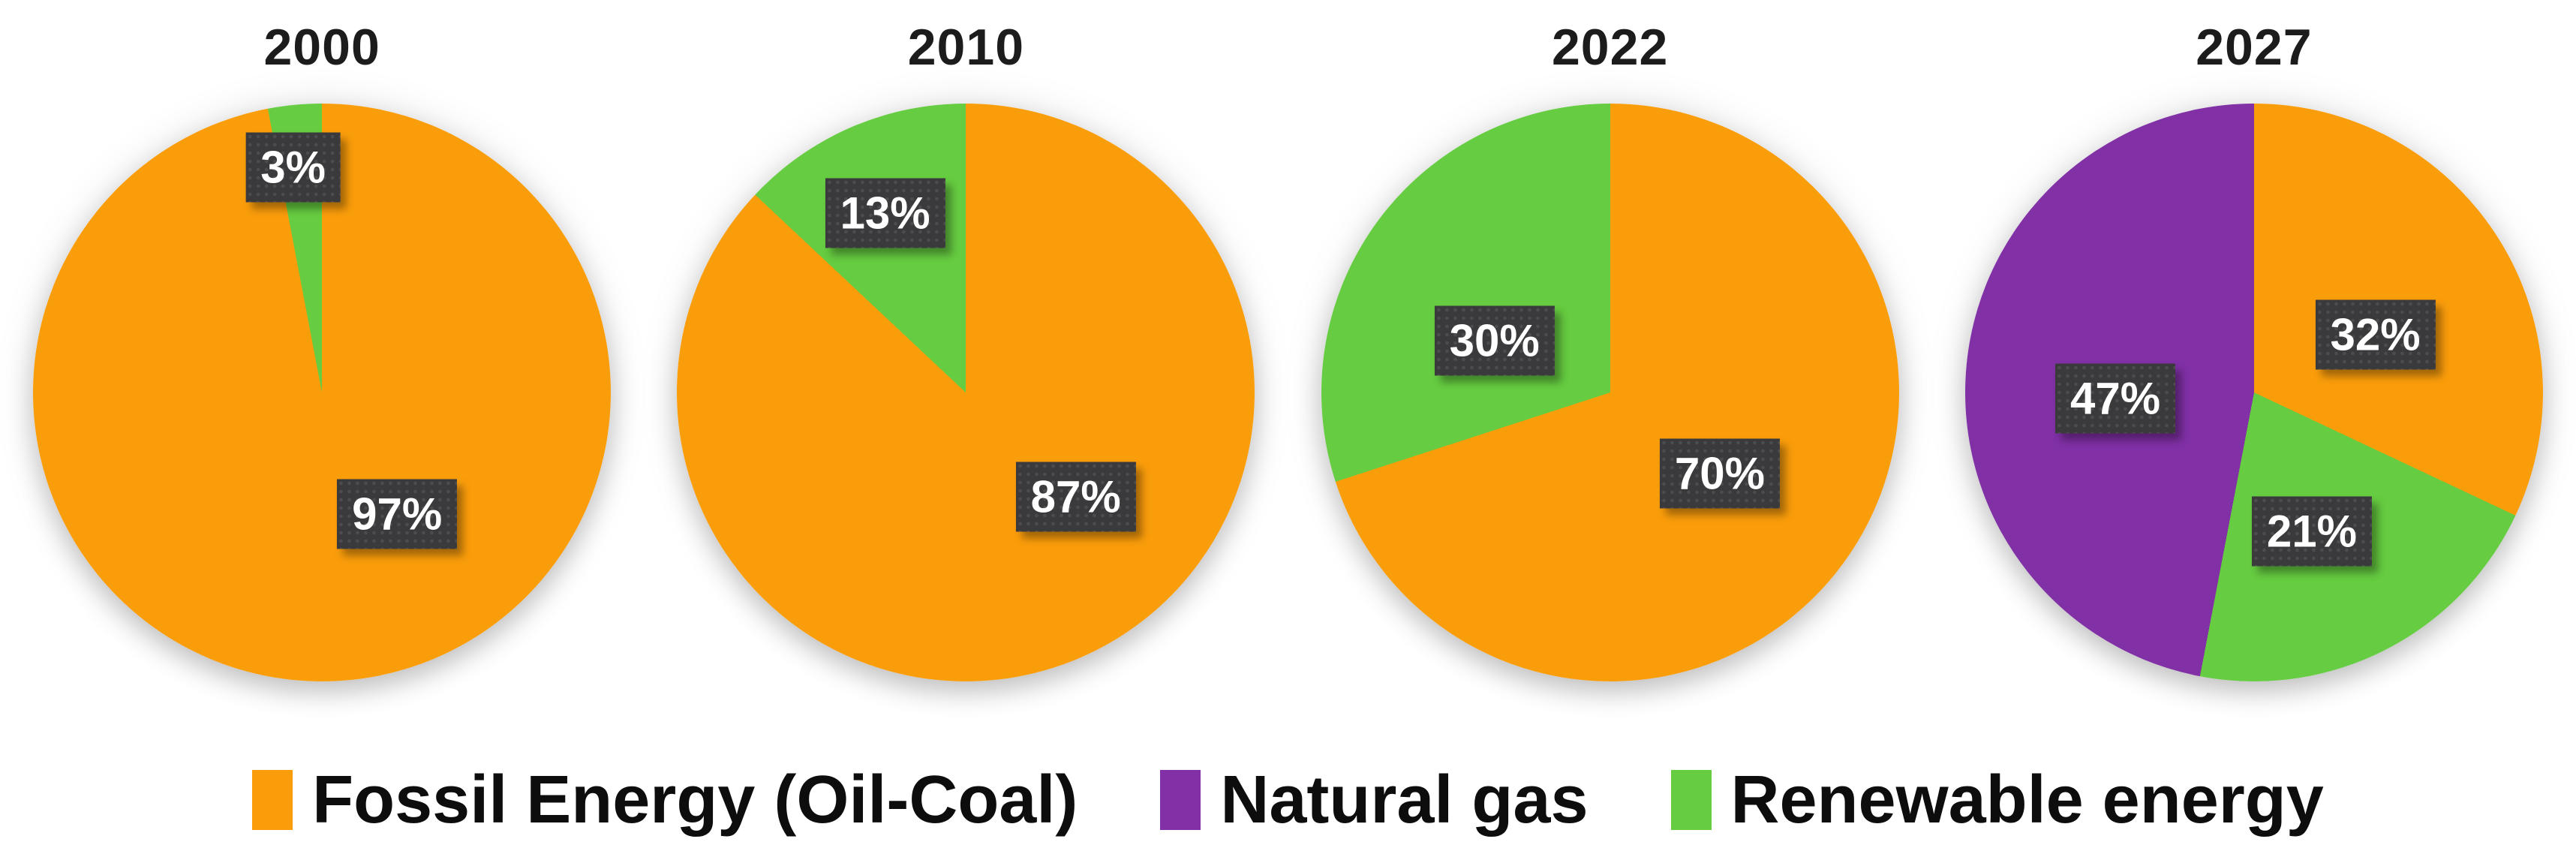 This screenshot has height=851, width=2576. Describe the element at coordinates (1691, 800) in the screenshot. I see `renewable-energy-swatch-icon` at that location.